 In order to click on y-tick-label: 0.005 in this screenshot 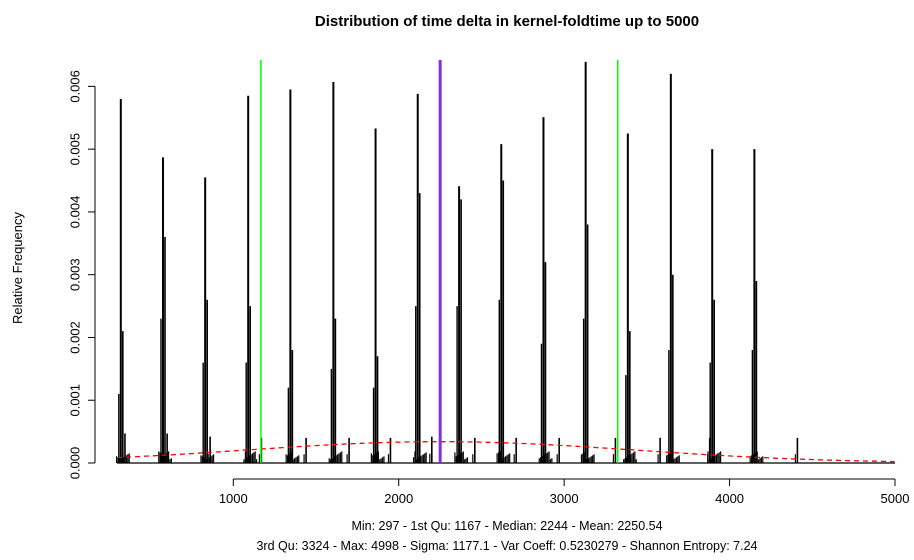, I will do `click(74, 149)`.